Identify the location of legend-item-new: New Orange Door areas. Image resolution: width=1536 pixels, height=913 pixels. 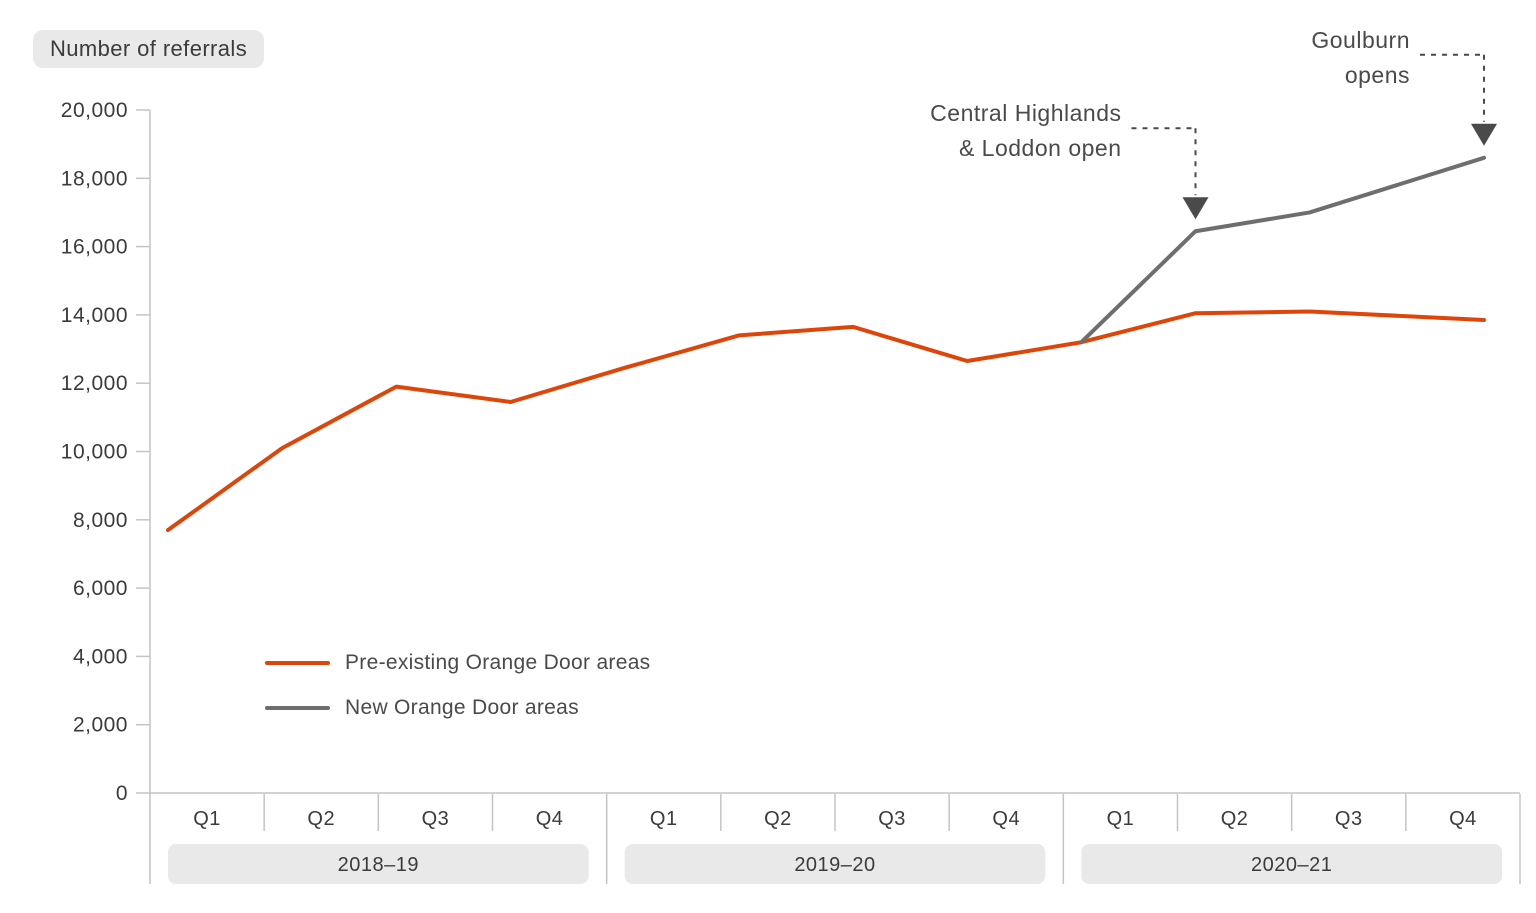
(457, 707).